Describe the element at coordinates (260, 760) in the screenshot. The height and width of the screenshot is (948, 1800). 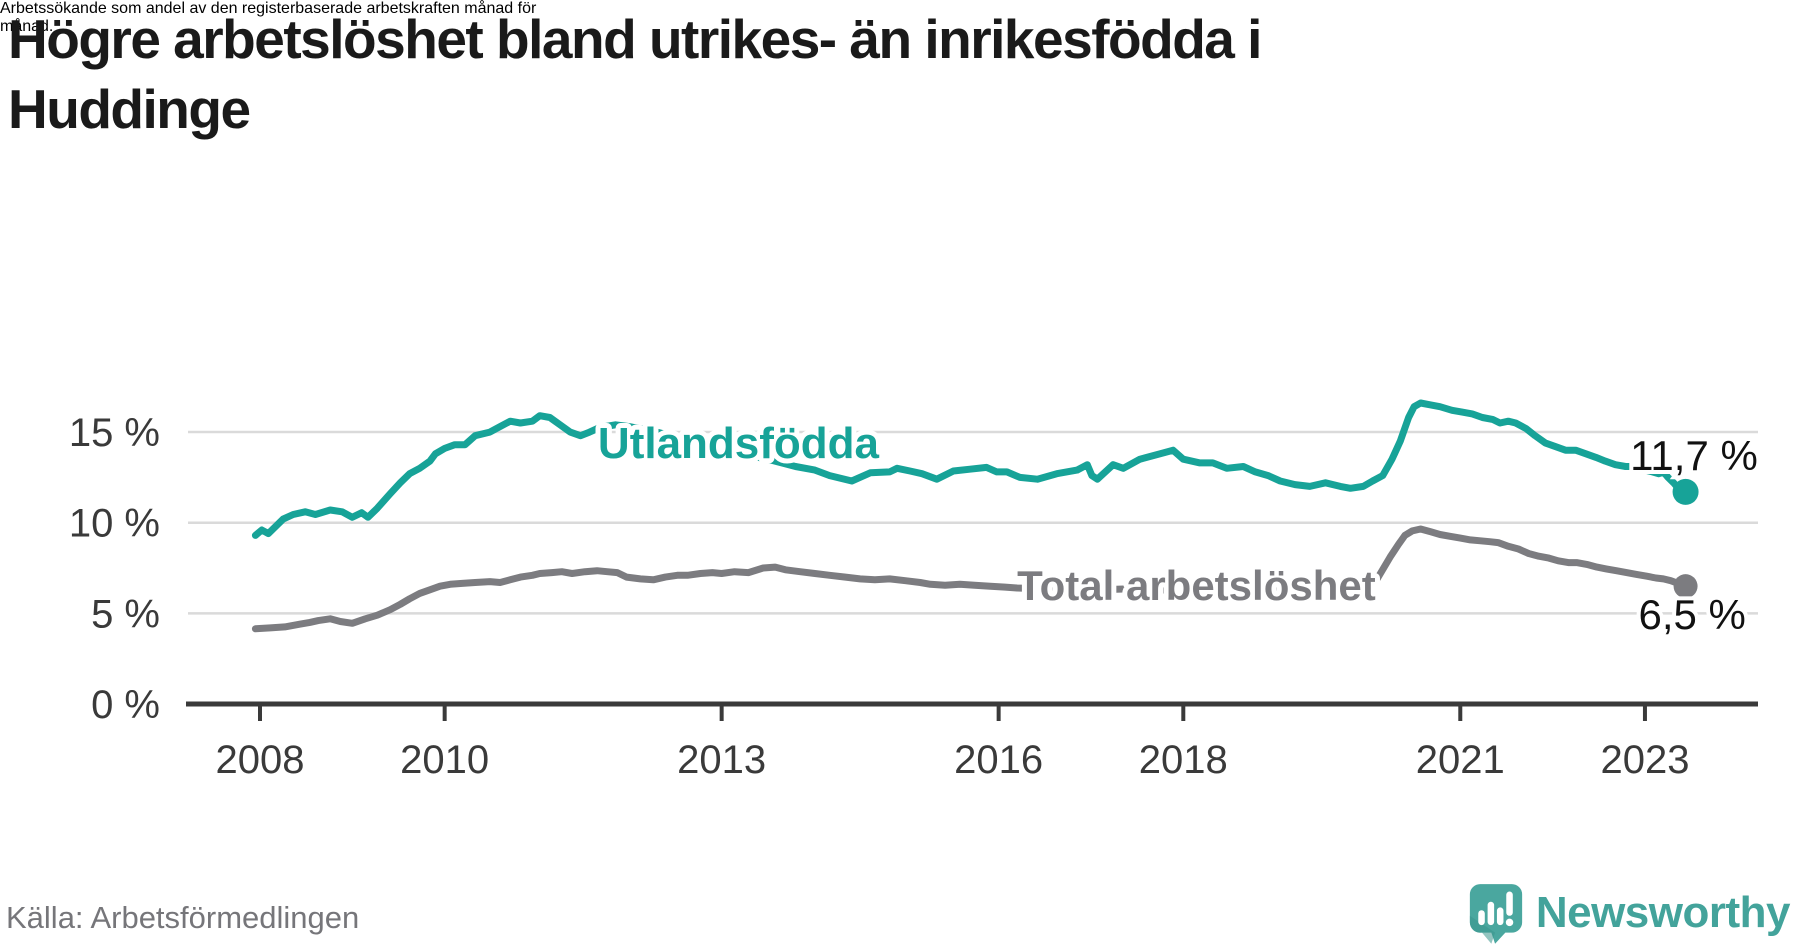
I see `x-axis-label-2008: 2008` at that location.